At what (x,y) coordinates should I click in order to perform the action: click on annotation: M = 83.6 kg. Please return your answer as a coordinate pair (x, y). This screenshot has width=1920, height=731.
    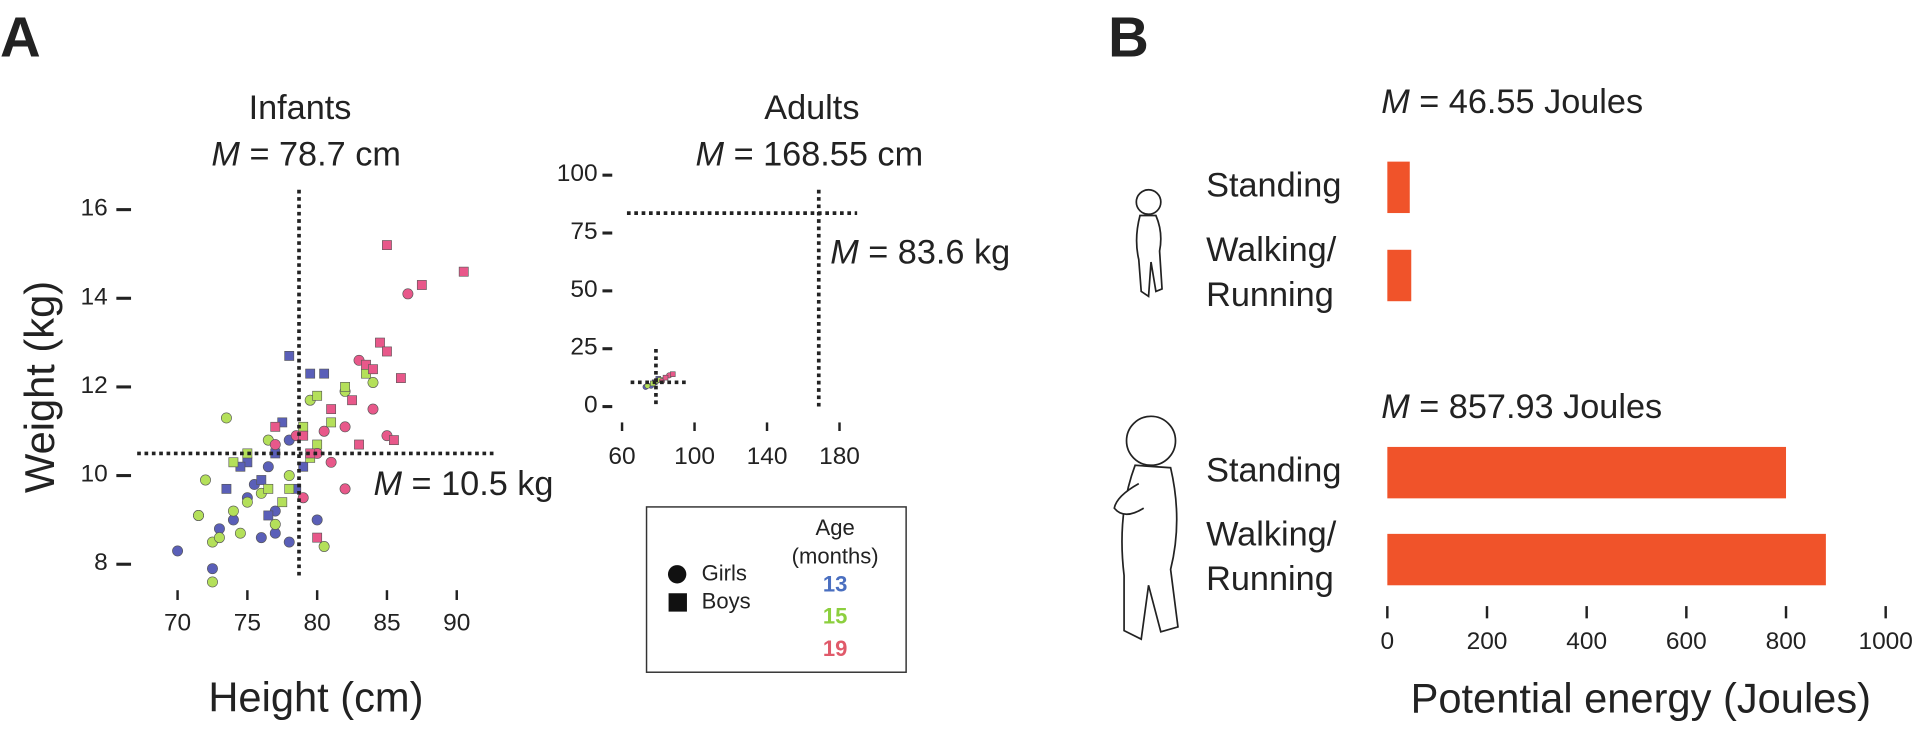
    Looking at the image, I should click on (920, 253).